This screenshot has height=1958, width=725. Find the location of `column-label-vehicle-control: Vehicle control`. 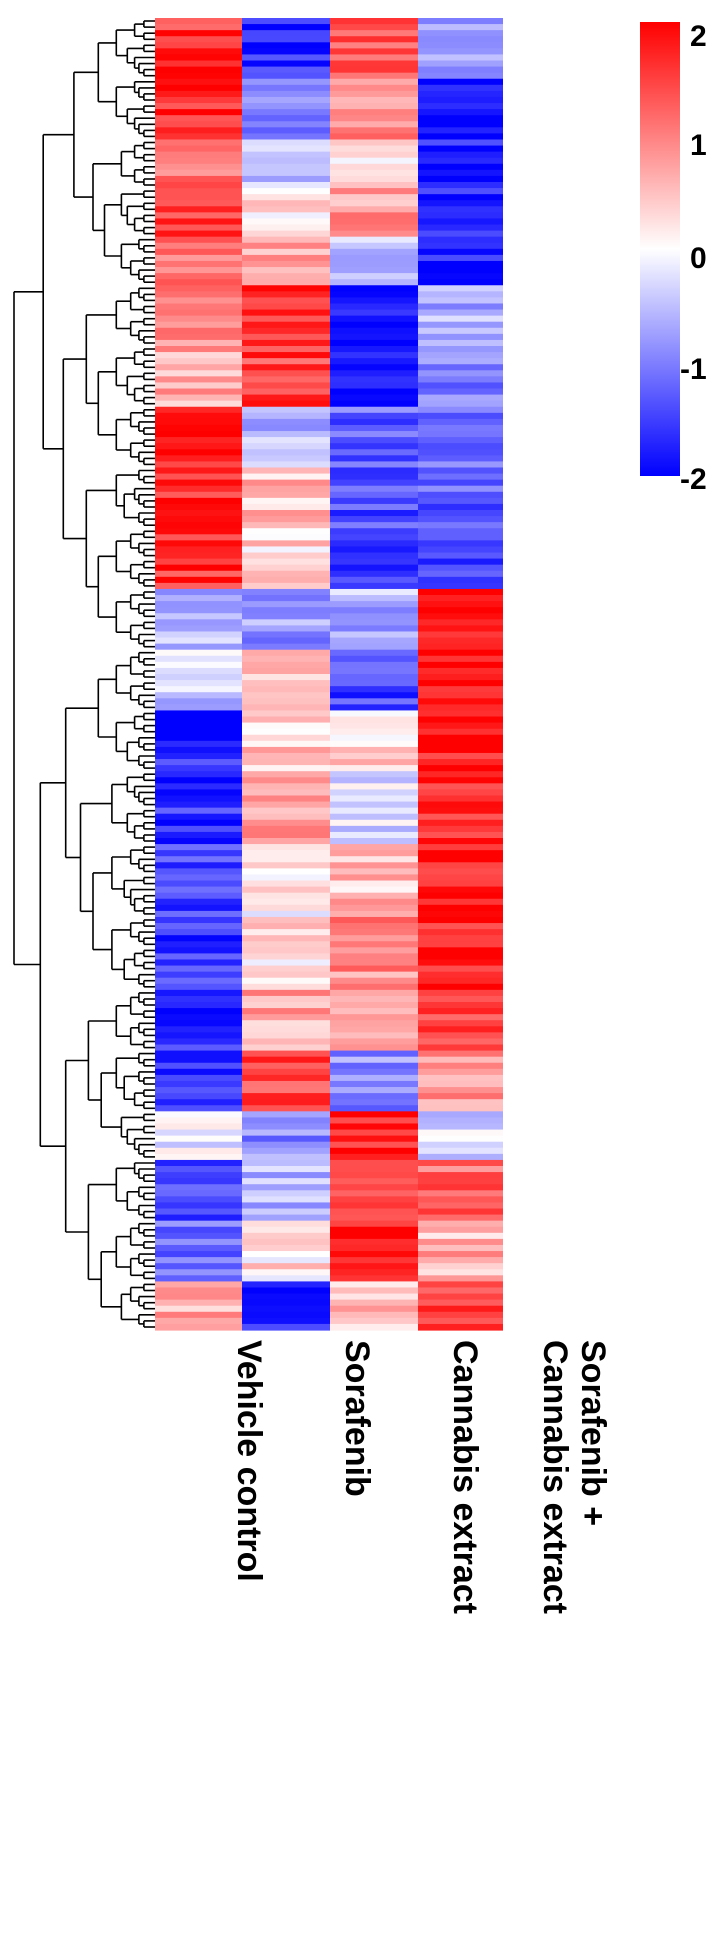

column-label-vehicle-control: Vehicle control is located at coordinates (260, 1640).